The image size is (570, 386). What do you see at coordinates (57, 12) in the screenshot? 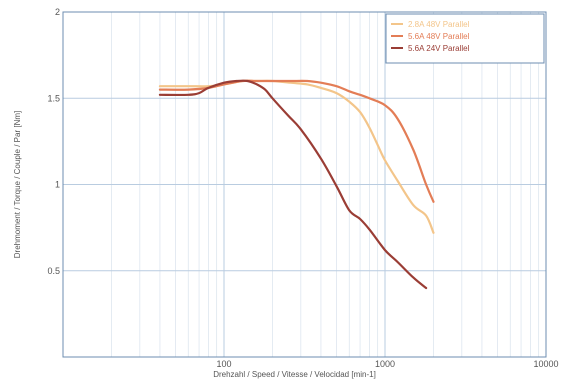
I see `y-tick-label: 2` at bounding box center [57, 12].